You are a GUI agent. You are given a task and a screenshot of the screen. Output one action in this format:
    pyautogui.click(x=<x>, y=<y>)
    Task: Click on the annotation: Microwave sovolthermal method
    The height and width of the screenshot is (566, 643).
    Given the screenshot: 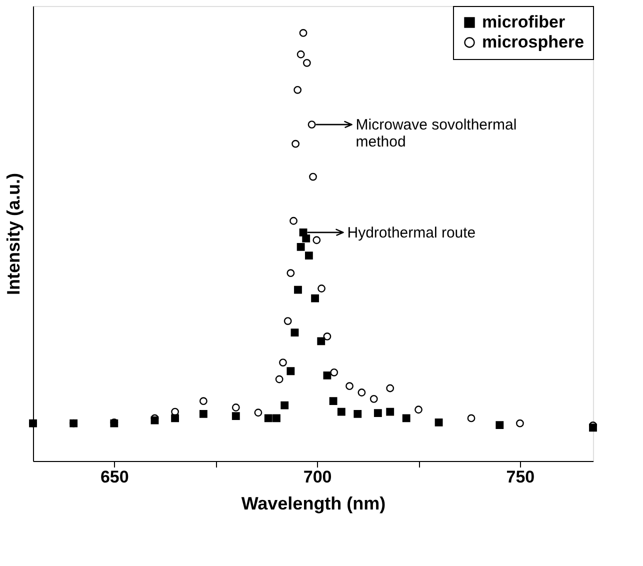 What is the action you would take?
    pyautogui.click(x=436, y=133)
    